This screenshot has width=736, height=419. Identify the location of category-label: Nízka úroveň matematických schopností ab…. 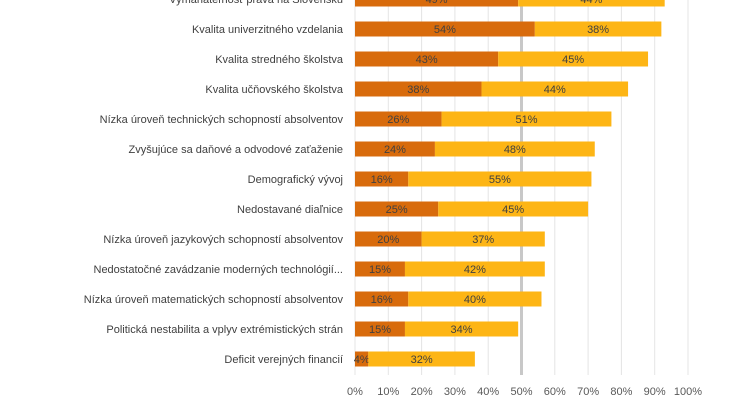
(214, 300).